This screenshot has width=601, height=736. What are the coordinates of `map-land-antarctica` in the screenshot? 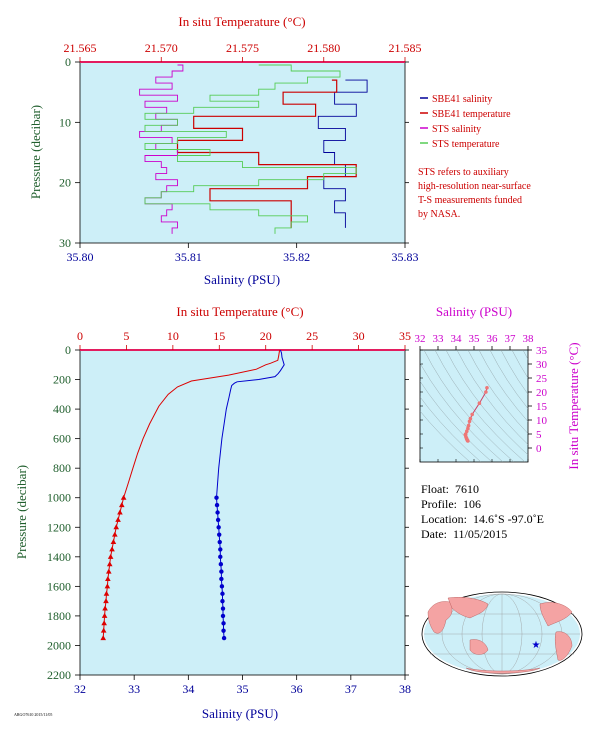 It's located at (503, 670).